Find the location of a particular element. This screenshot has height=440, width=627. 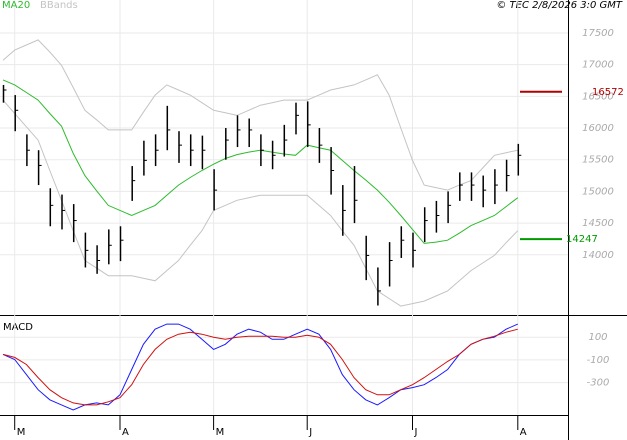

y-tick-label: 17000 is located at coordinates (598, 65).